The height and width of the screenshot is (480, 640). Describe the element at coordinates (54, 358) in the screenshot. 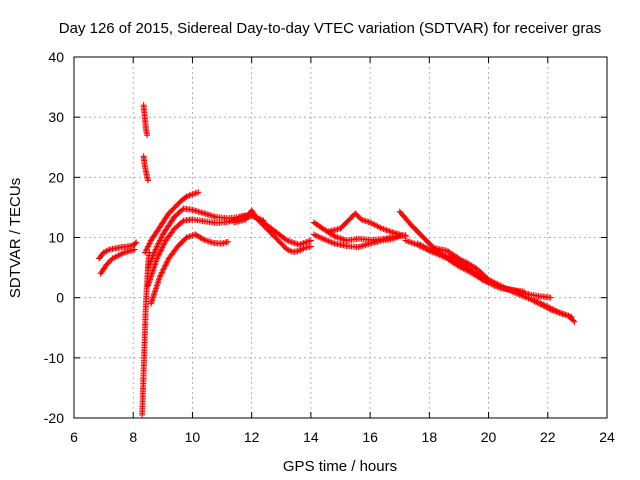

I see `y-tick-label: -10` at that location.